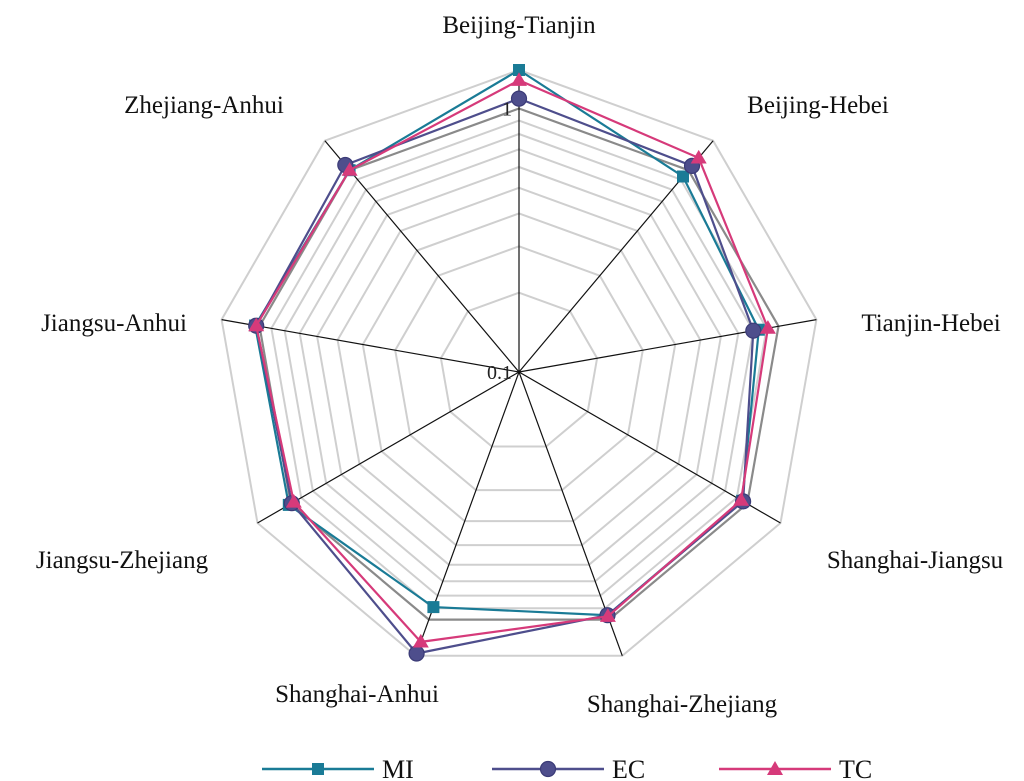 The height and width of the screenshot is (781, 1024). Describe the element at coordinates (114, 323) in the screenshot. I see `category-label: Jiangsu-Anhui` at that location.